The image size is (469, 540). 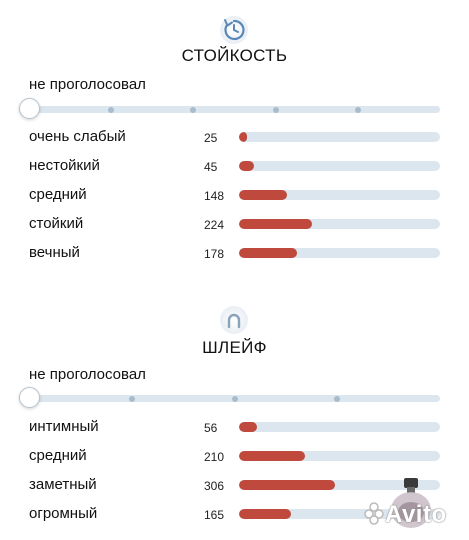 What do you see at coordinates (234, 428) in the screenshot?
I see `rating-row: интимный 56` at bounding box center [234, 428].